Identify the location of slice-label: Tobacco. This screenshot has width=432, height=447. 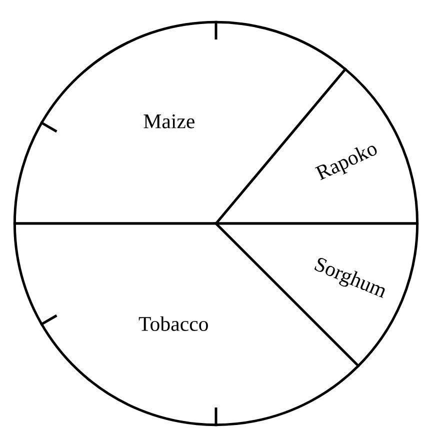
(173, 324).